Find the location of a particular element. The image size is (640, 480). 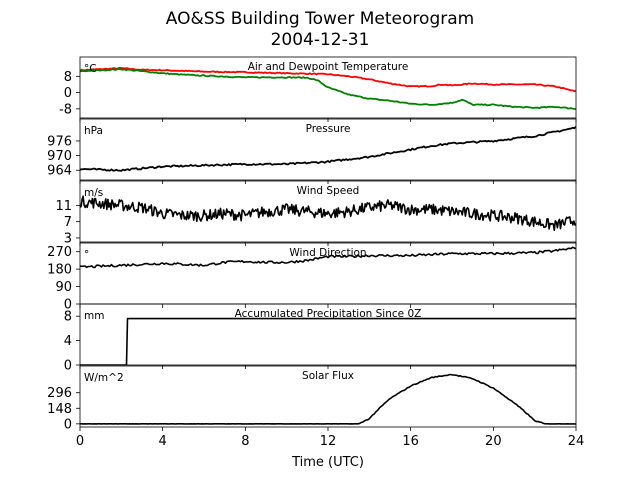

y-tick-label: 976 is located at coordinates (59, 141).